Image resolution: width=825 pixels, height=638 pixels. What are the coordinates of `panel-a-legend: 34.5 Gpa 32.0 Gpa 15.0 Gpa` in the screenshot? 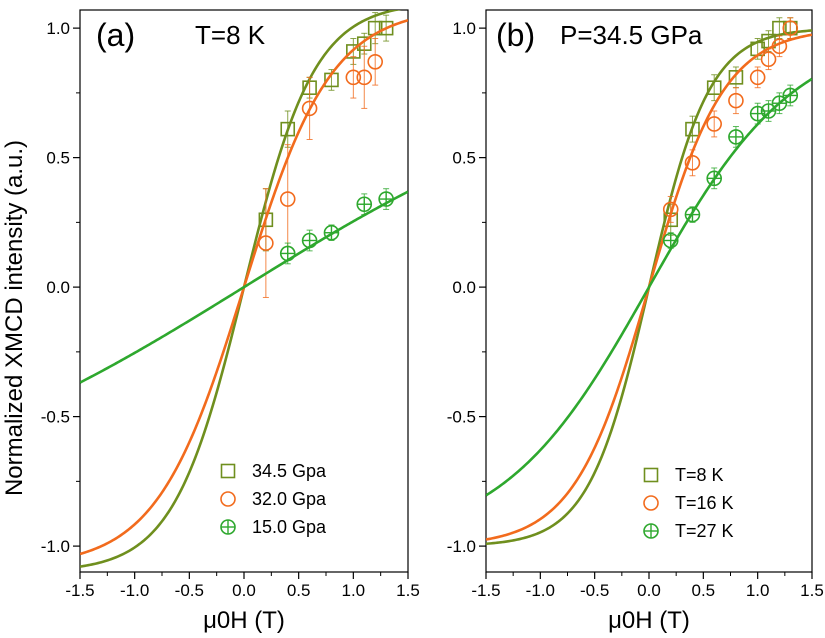 It's located at (273, 499).